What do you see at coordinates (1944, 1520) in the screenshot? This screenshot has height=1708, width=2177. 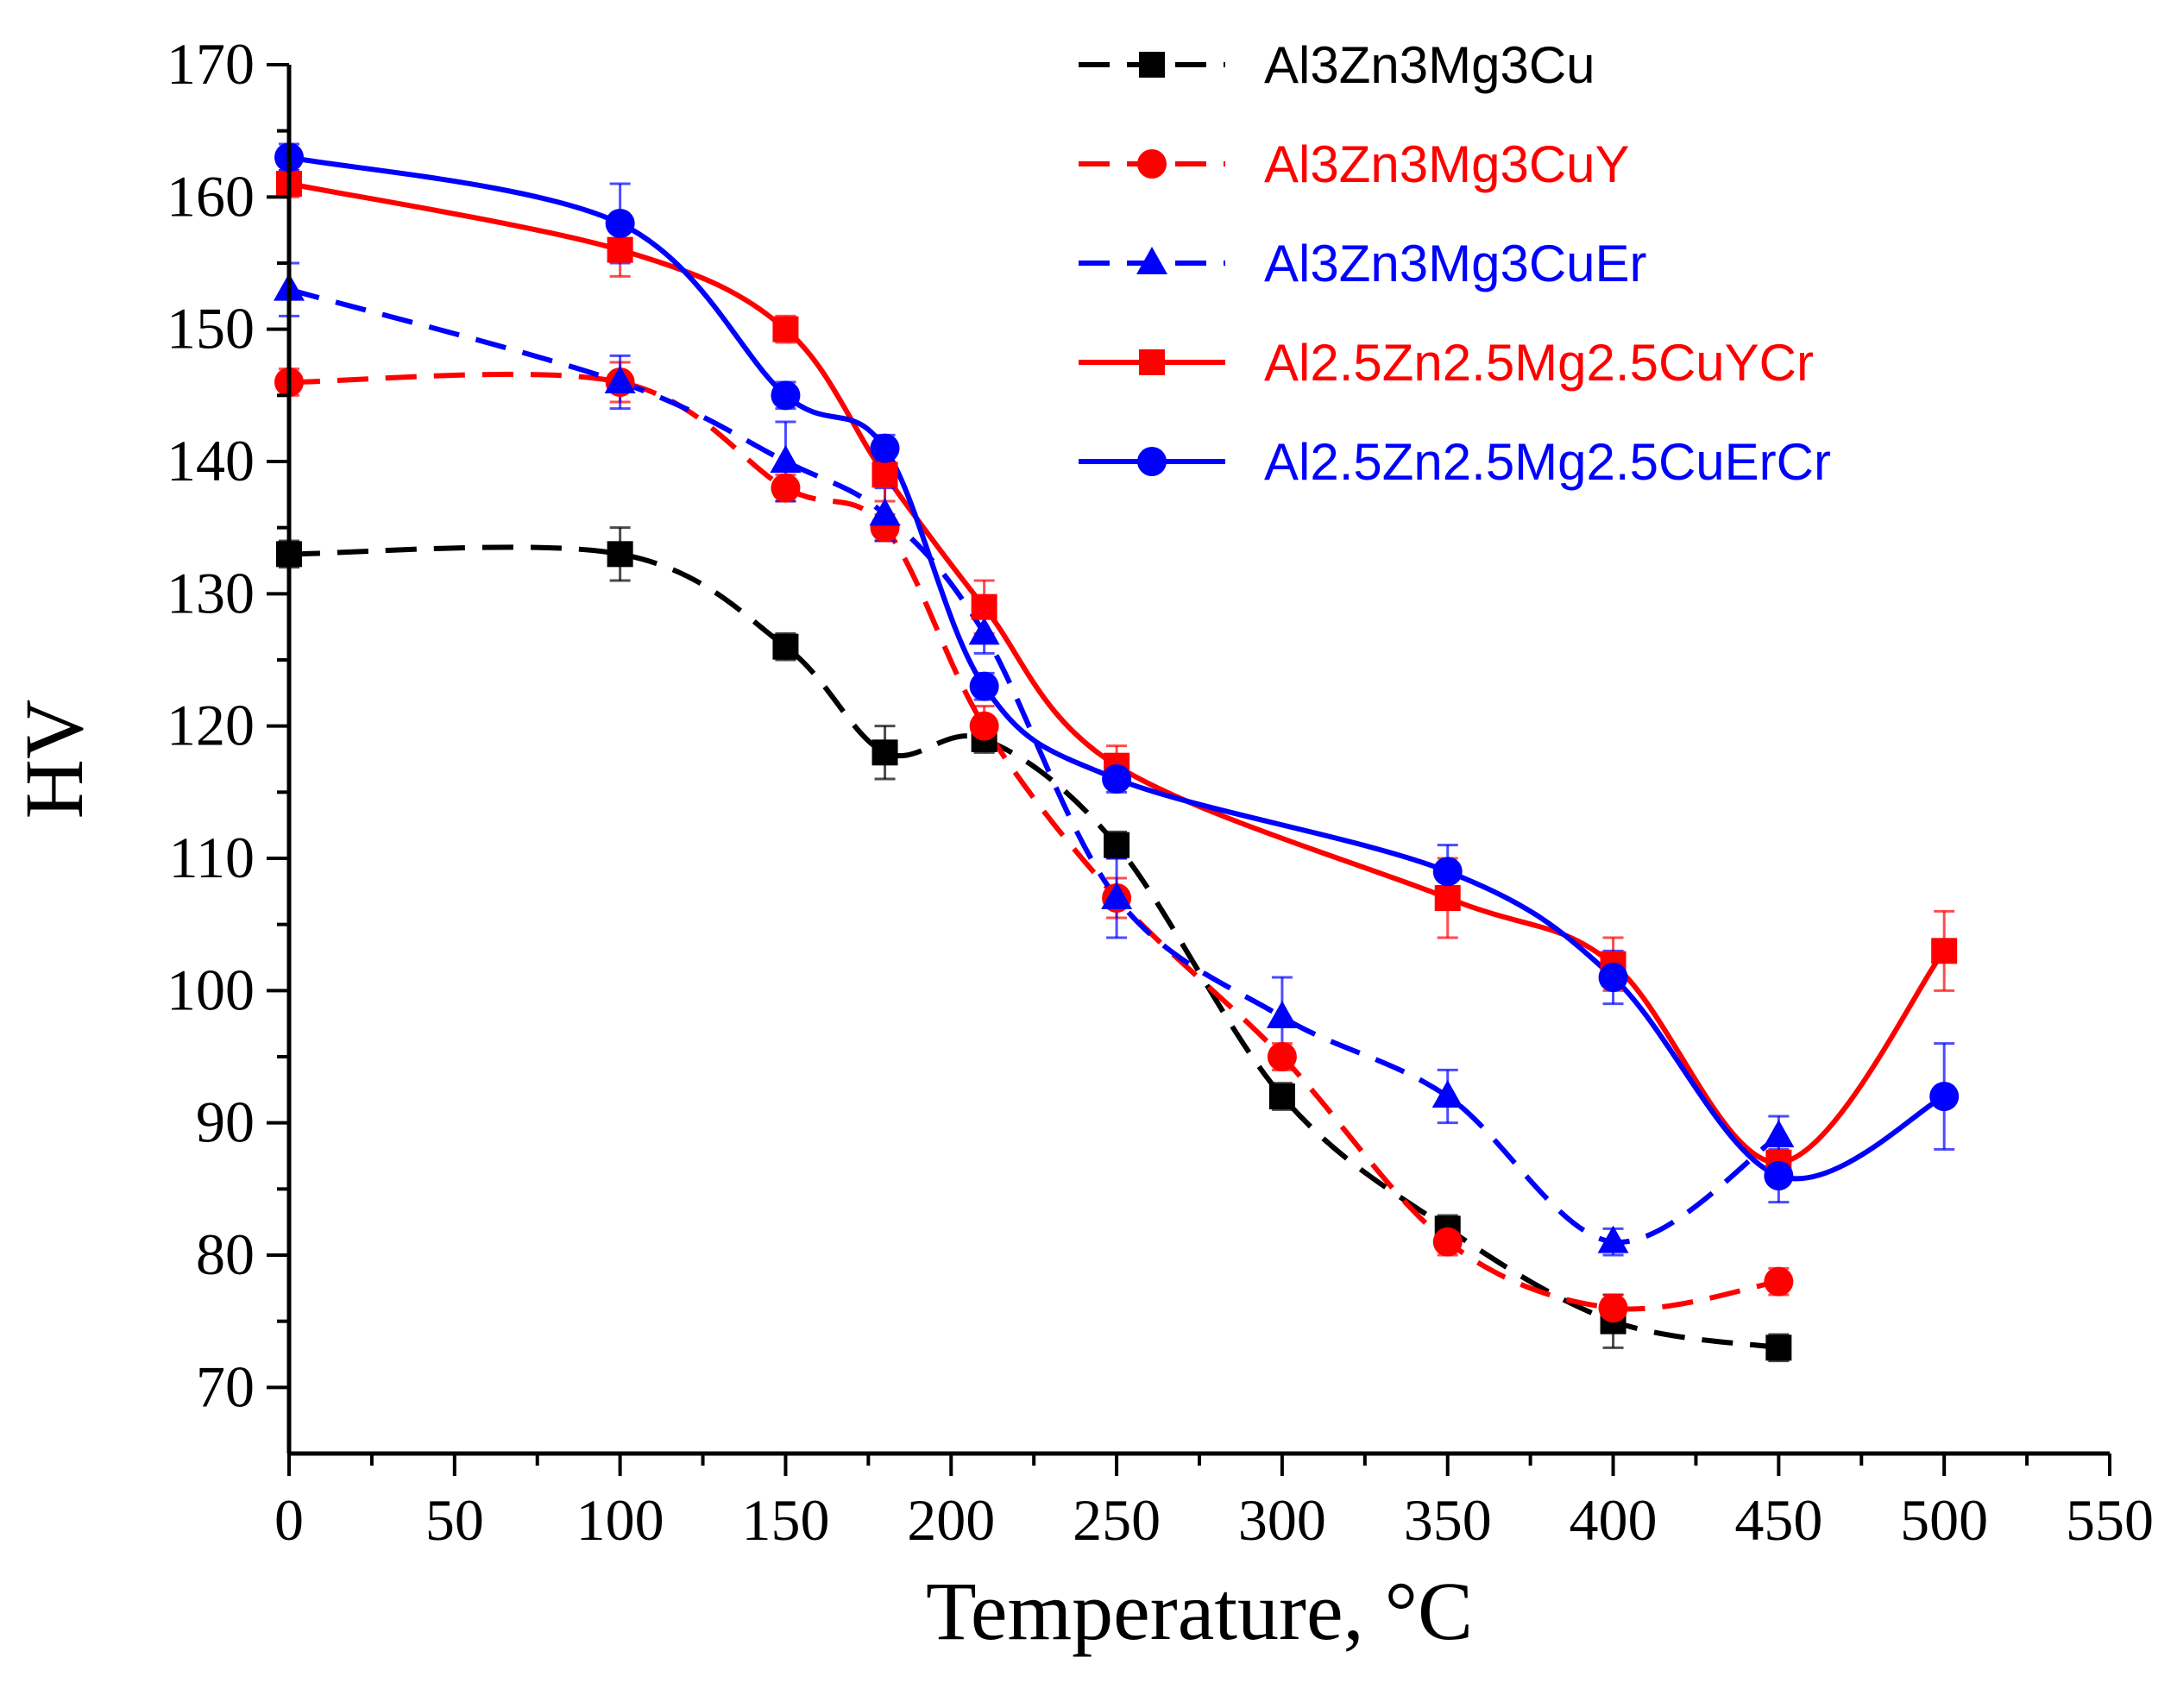 I see `x-tick-label: 500` at bounding box center [1944, 1520].